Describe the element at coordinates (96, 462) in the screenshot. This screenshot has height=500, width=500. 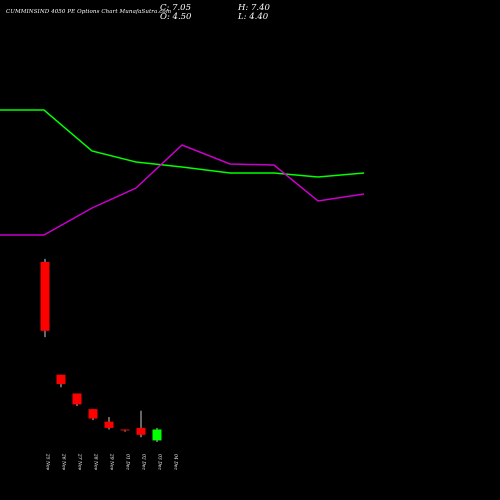
I see `x-tick-label: 28 Nov` at that location.